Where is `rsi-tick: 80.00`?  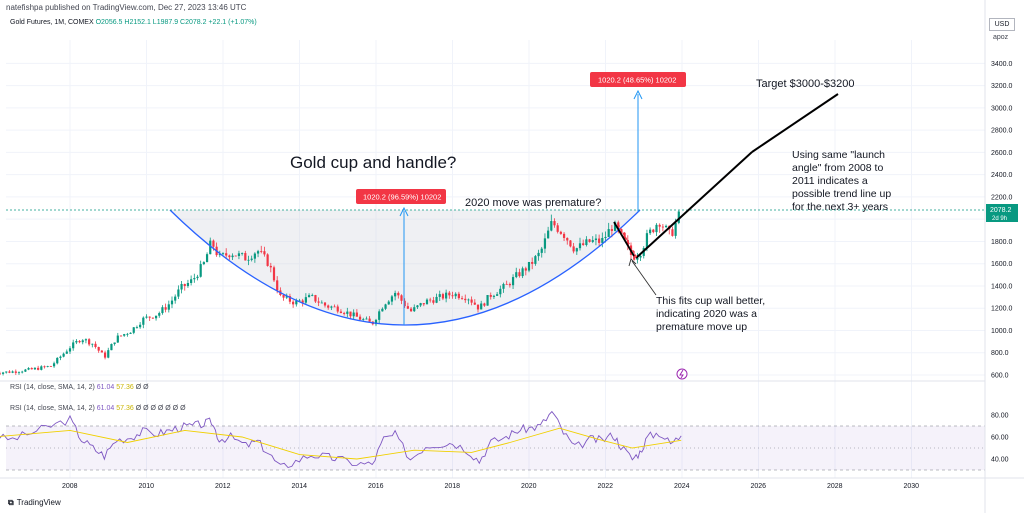 rsi-tick: 80.00 is located at coordinates (1000, 416).